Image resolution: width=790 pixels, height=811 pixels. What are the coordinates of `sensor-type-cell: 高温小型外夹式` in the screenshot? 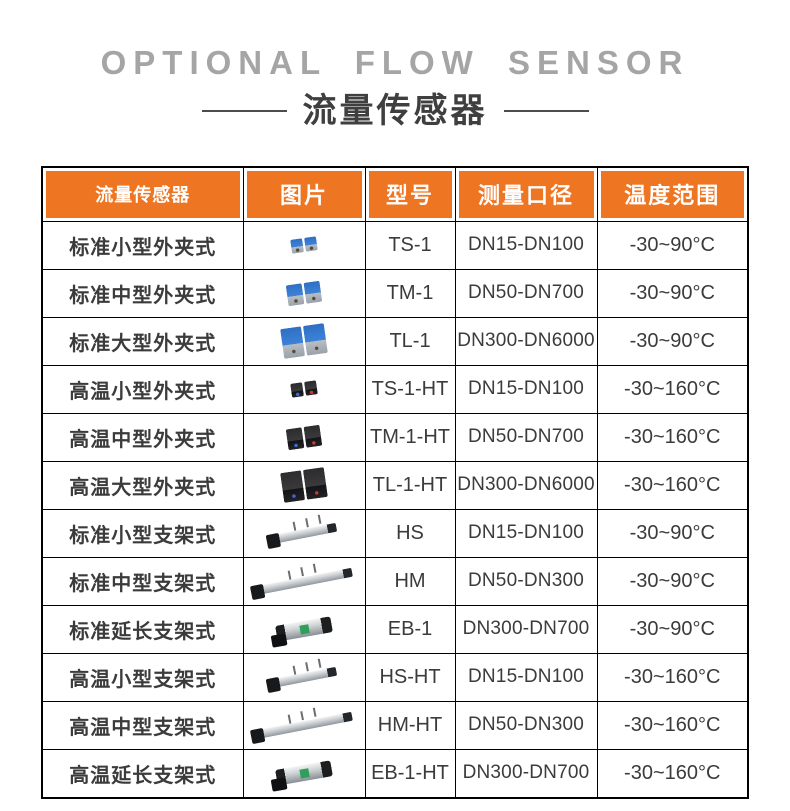 It's located at (142, 389).